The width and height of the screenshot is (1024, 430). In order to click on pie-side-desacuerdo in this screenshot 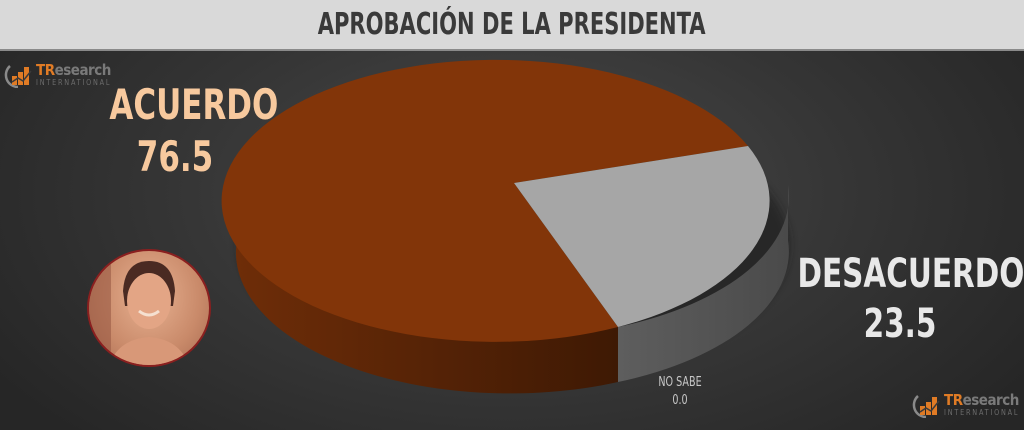, I will do `click(703, 283)`.